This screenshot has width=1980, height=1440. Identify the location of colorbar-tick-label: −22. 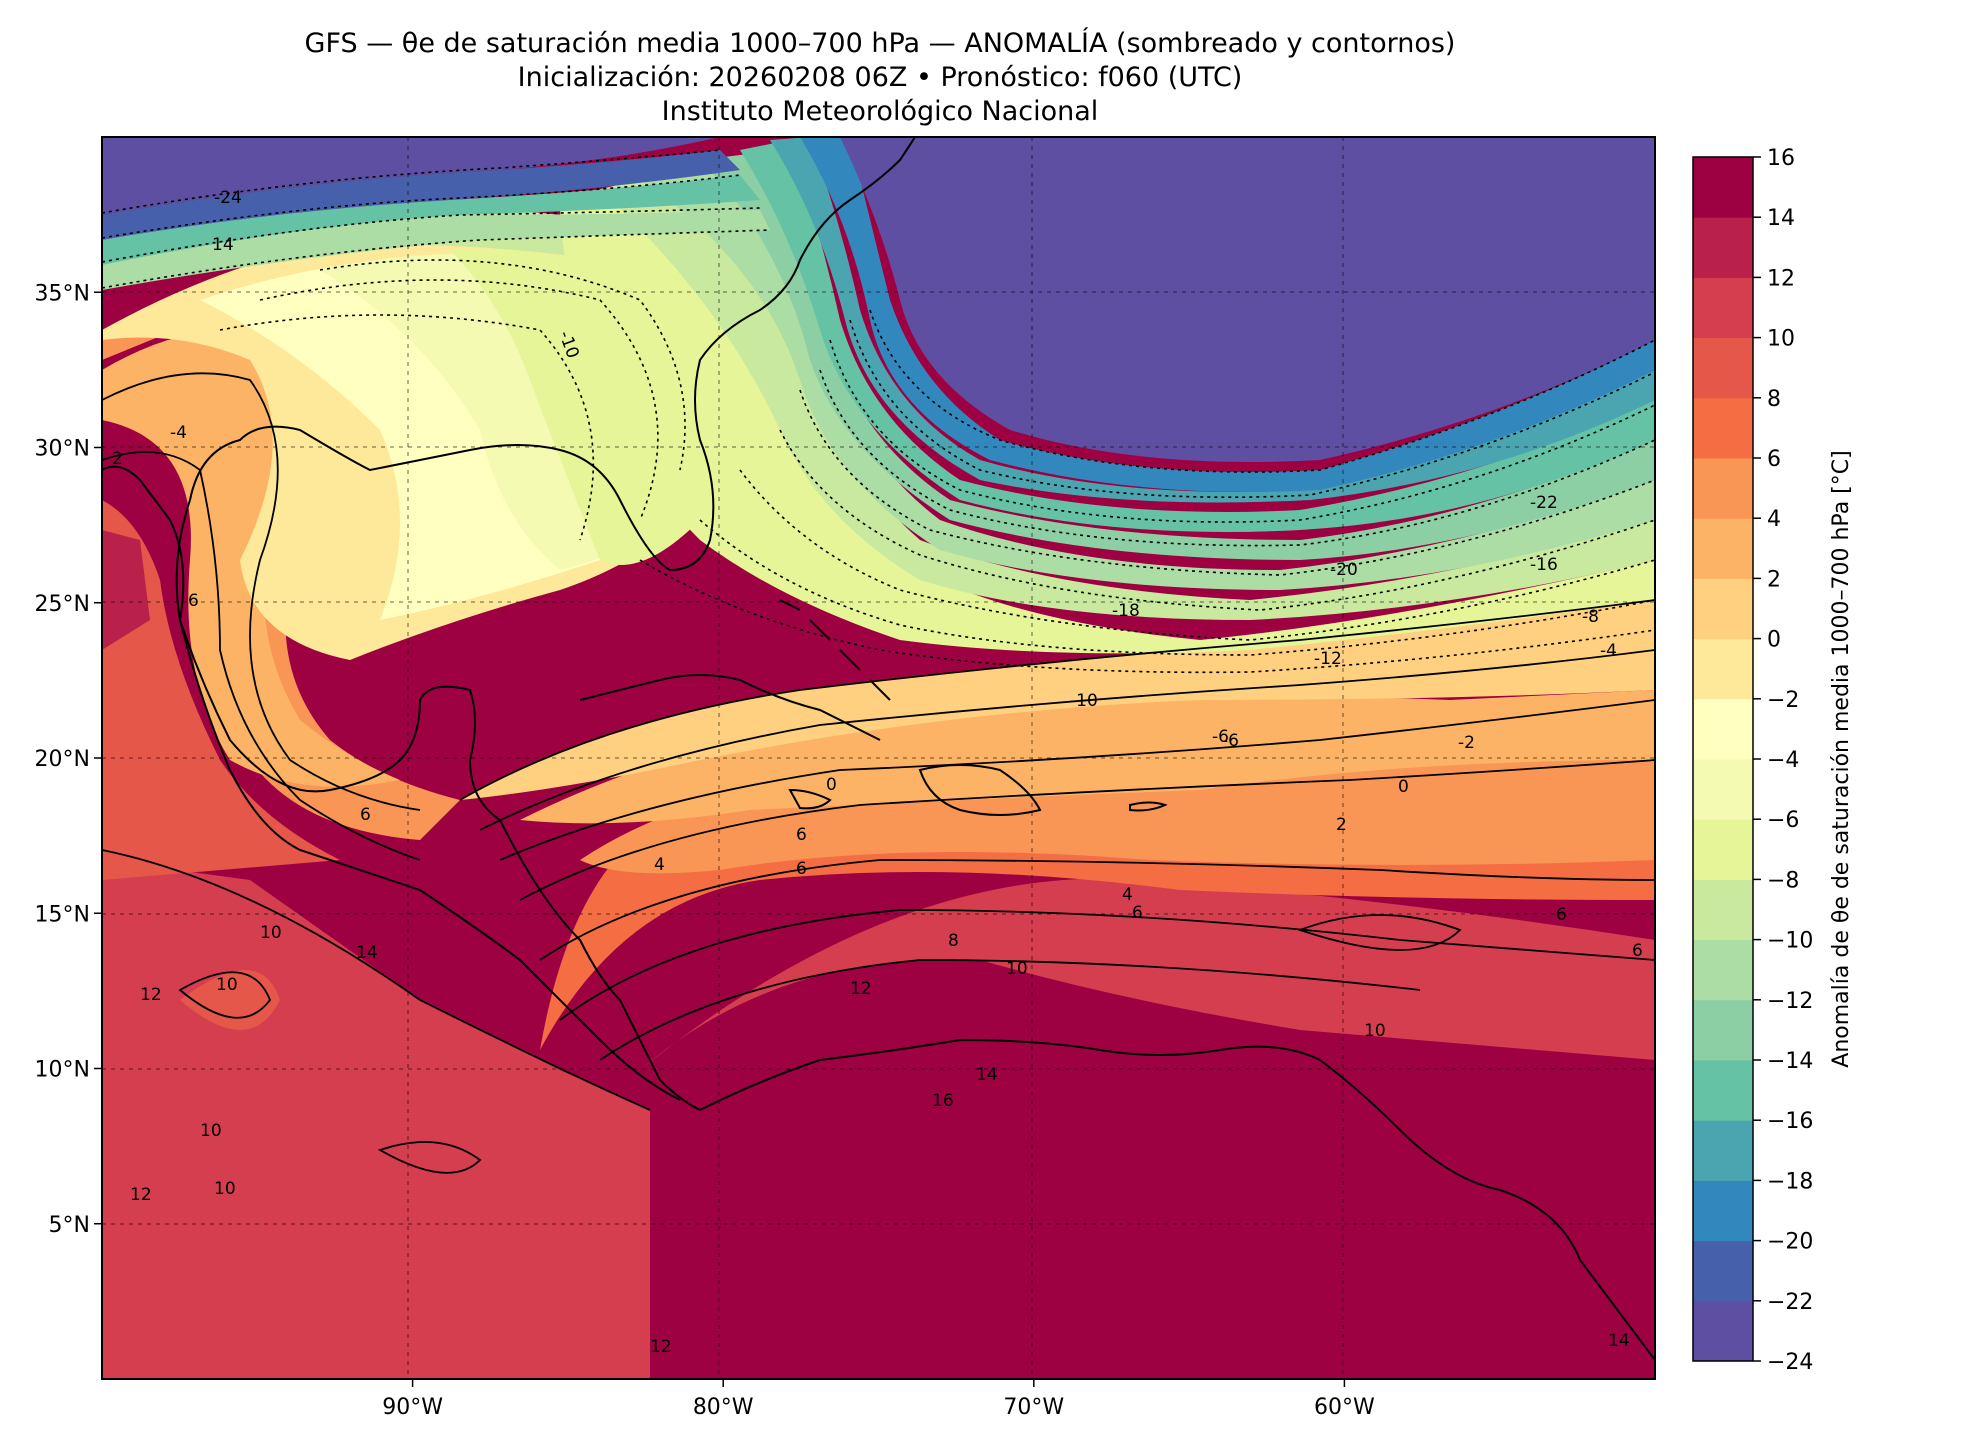
(1790, 1302).